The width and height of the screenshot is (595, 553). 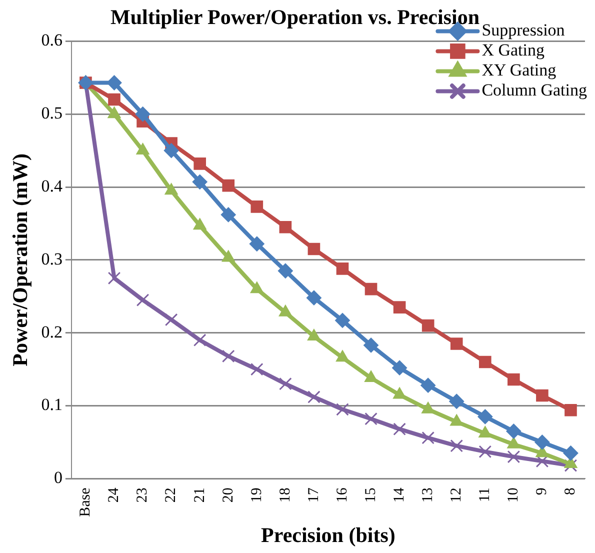 I want to click on x-tick-label: 8, so click(x=570, y=492).